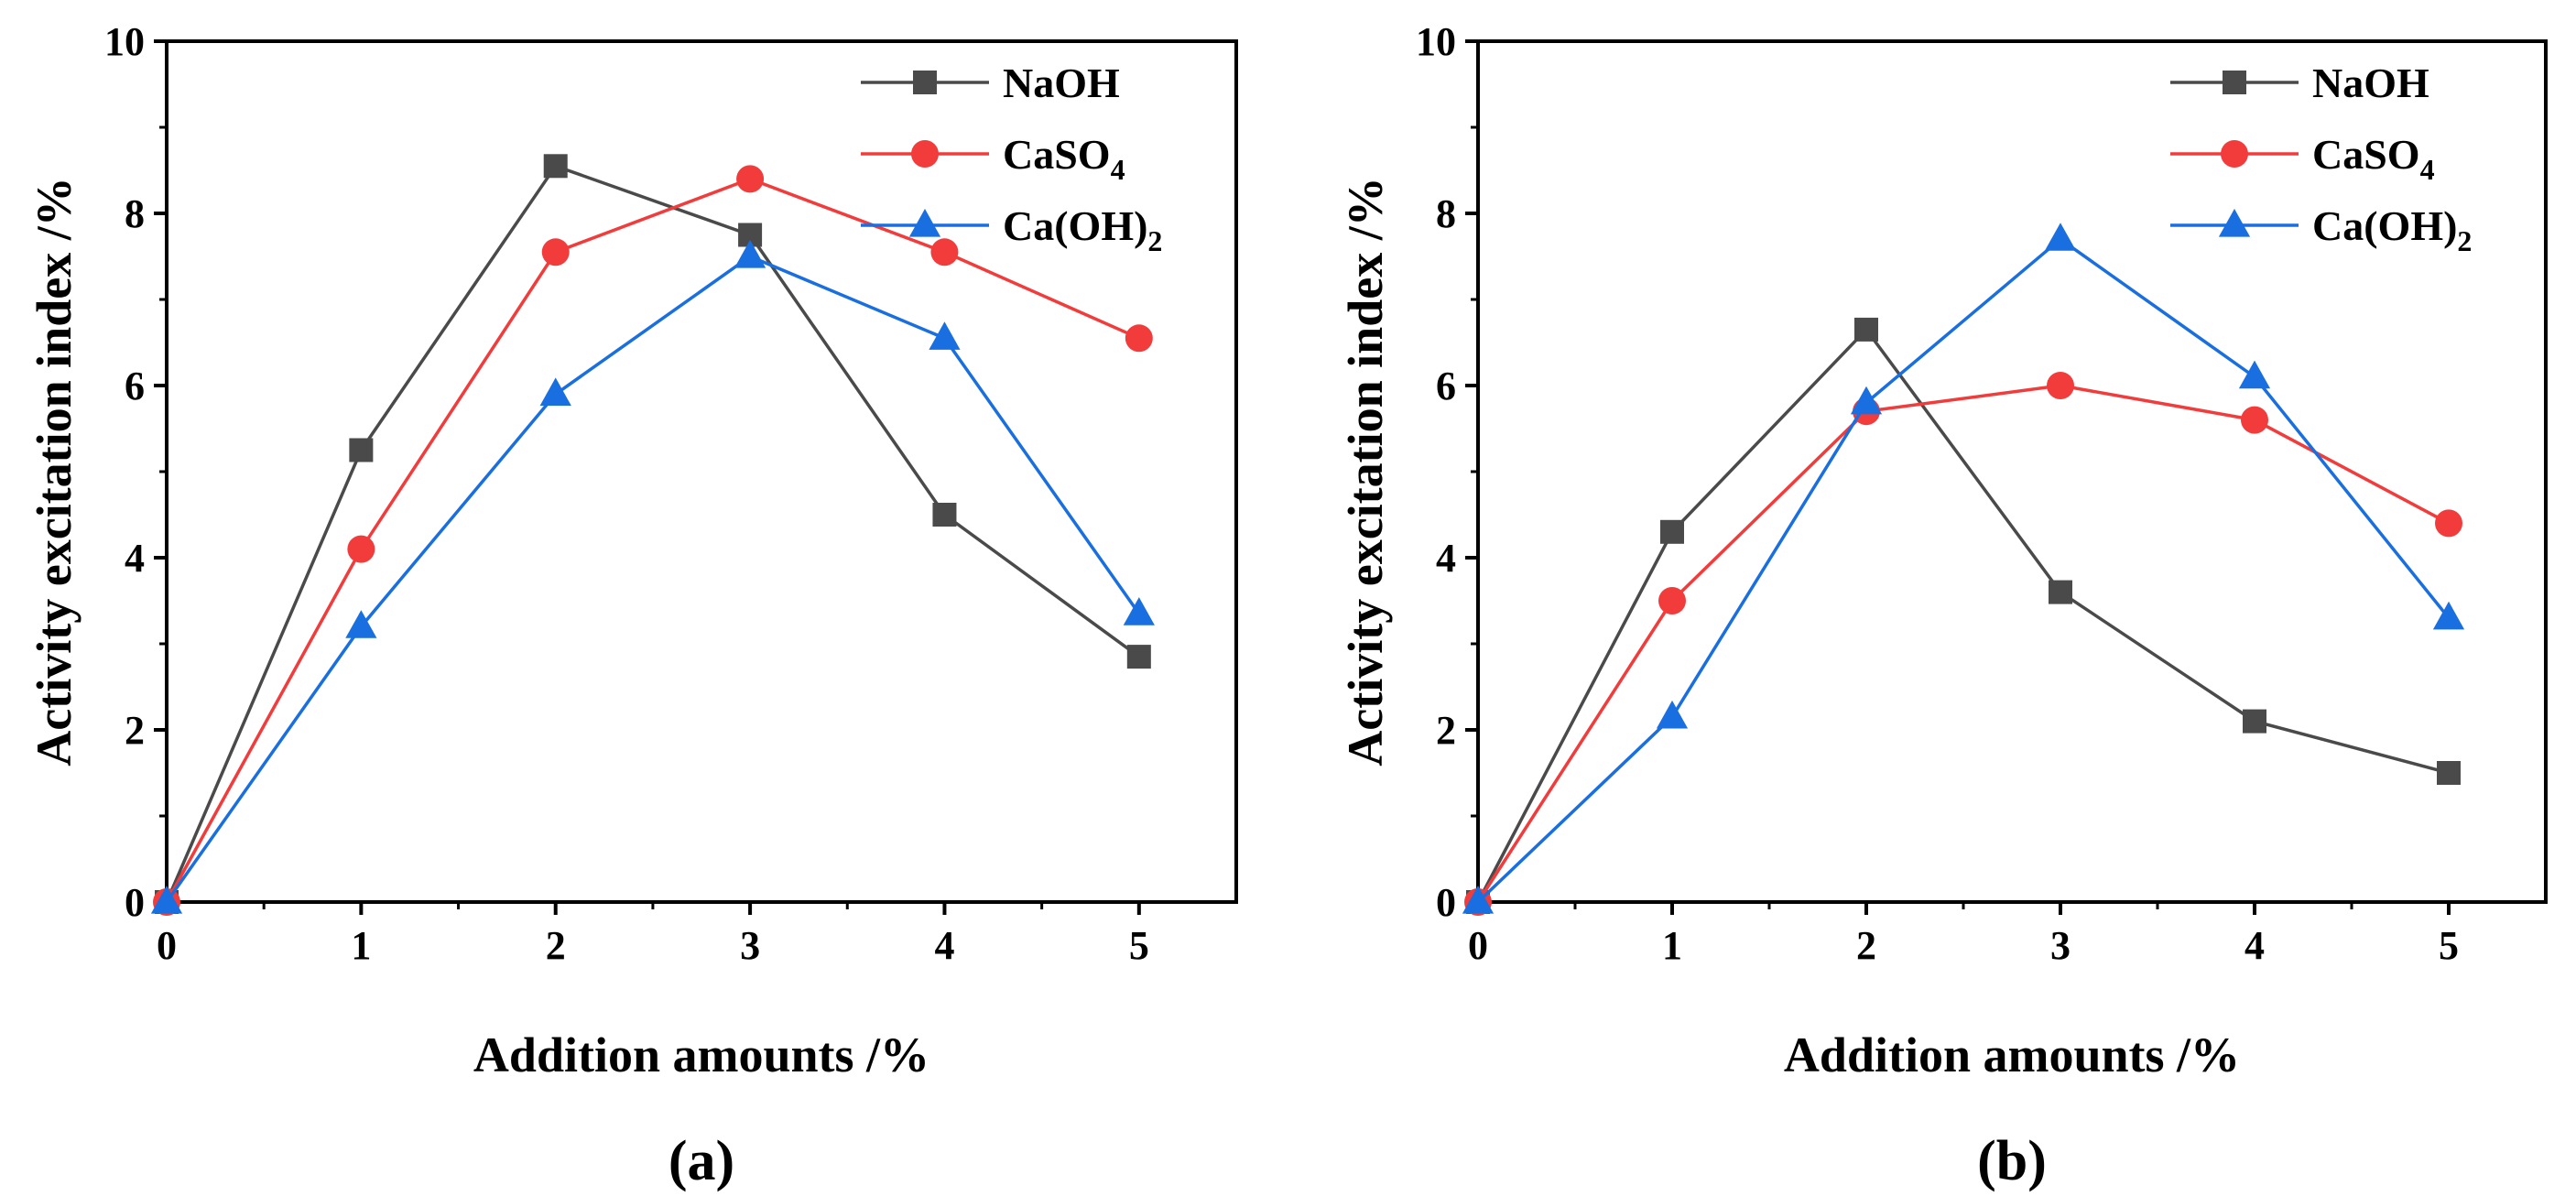 The image size is (2576, 1196). Describe the element at coordinates (701, 1161) in the screenshot. I see `panel-label: (a)` at that location.